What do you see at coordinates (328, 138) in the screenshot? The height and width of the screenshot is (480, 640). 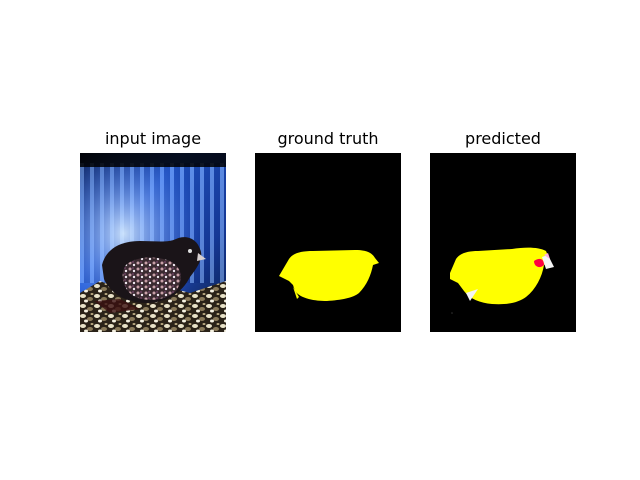 I see `panel-title-ground-truth: ground truth` at bounding box center [328, 138].